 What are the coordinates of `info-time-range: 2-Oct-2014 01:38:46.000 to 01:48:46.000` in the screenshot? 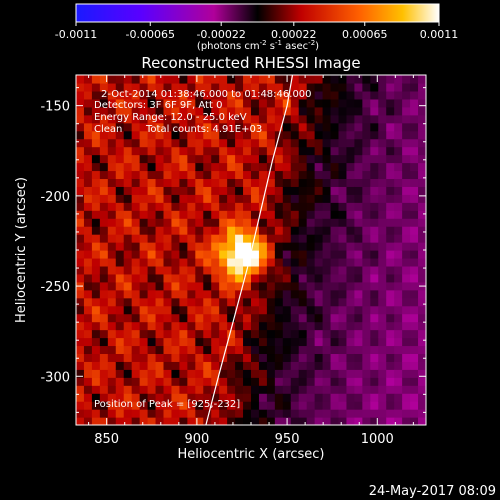 It's located at (206, 94).